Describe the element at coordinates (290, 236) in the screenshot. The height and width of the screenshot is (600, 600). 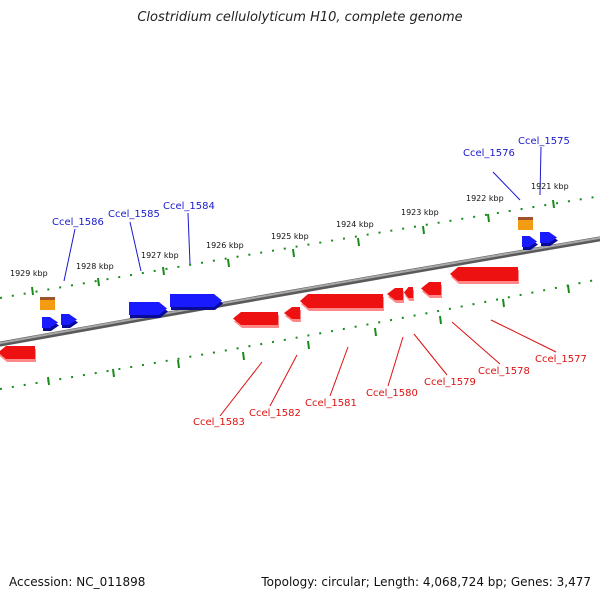
I see `scale-label-1925: 1925 kbp` at that location.